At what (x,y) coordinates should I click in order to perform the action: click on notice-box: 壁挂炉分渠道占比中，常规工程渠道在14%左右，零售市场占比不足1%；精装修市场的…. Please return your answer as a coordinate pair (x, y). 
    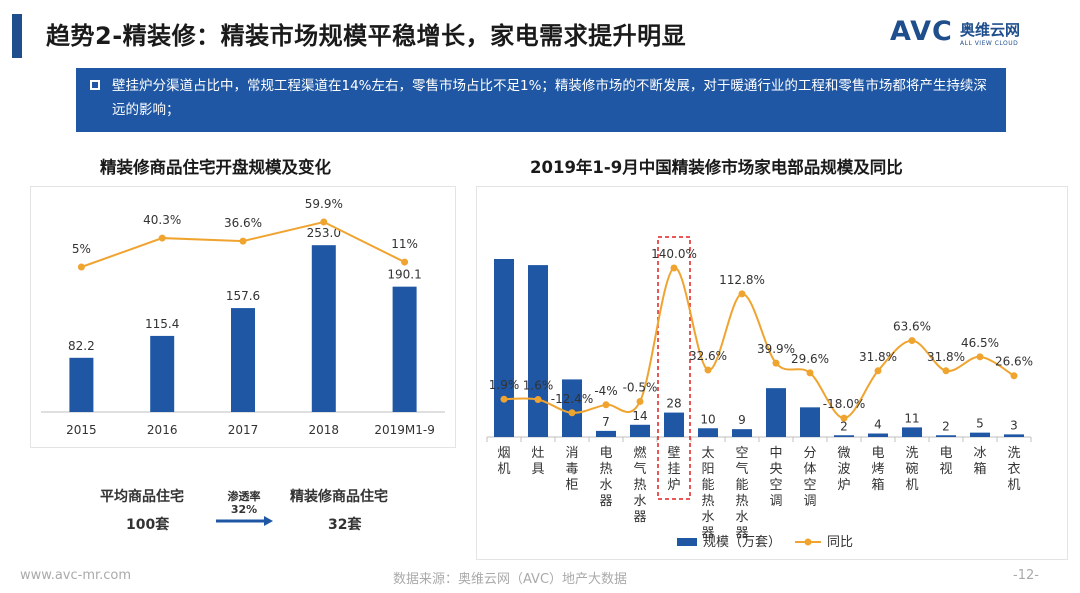
    Looking at the image, I should click on (541, 100).